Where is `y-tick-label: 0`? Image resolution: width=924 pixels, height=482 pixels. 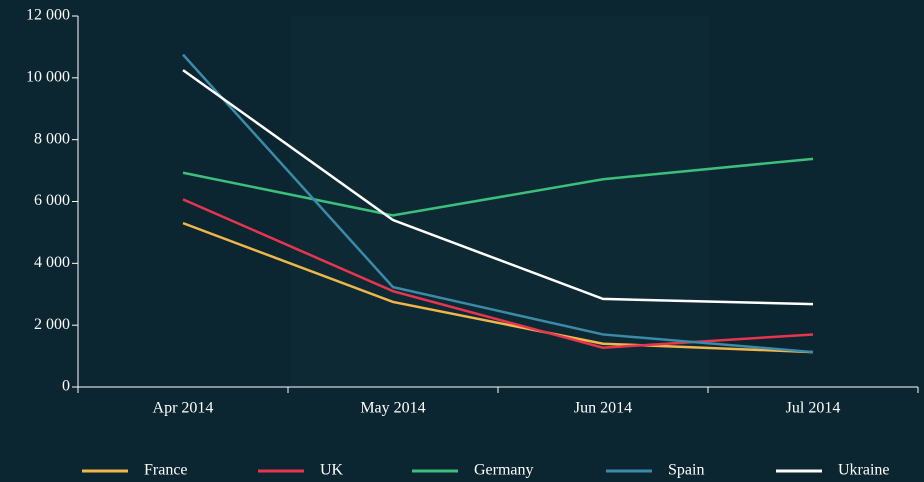
y-tick-label: 0 is located at coordinates (66, 386).